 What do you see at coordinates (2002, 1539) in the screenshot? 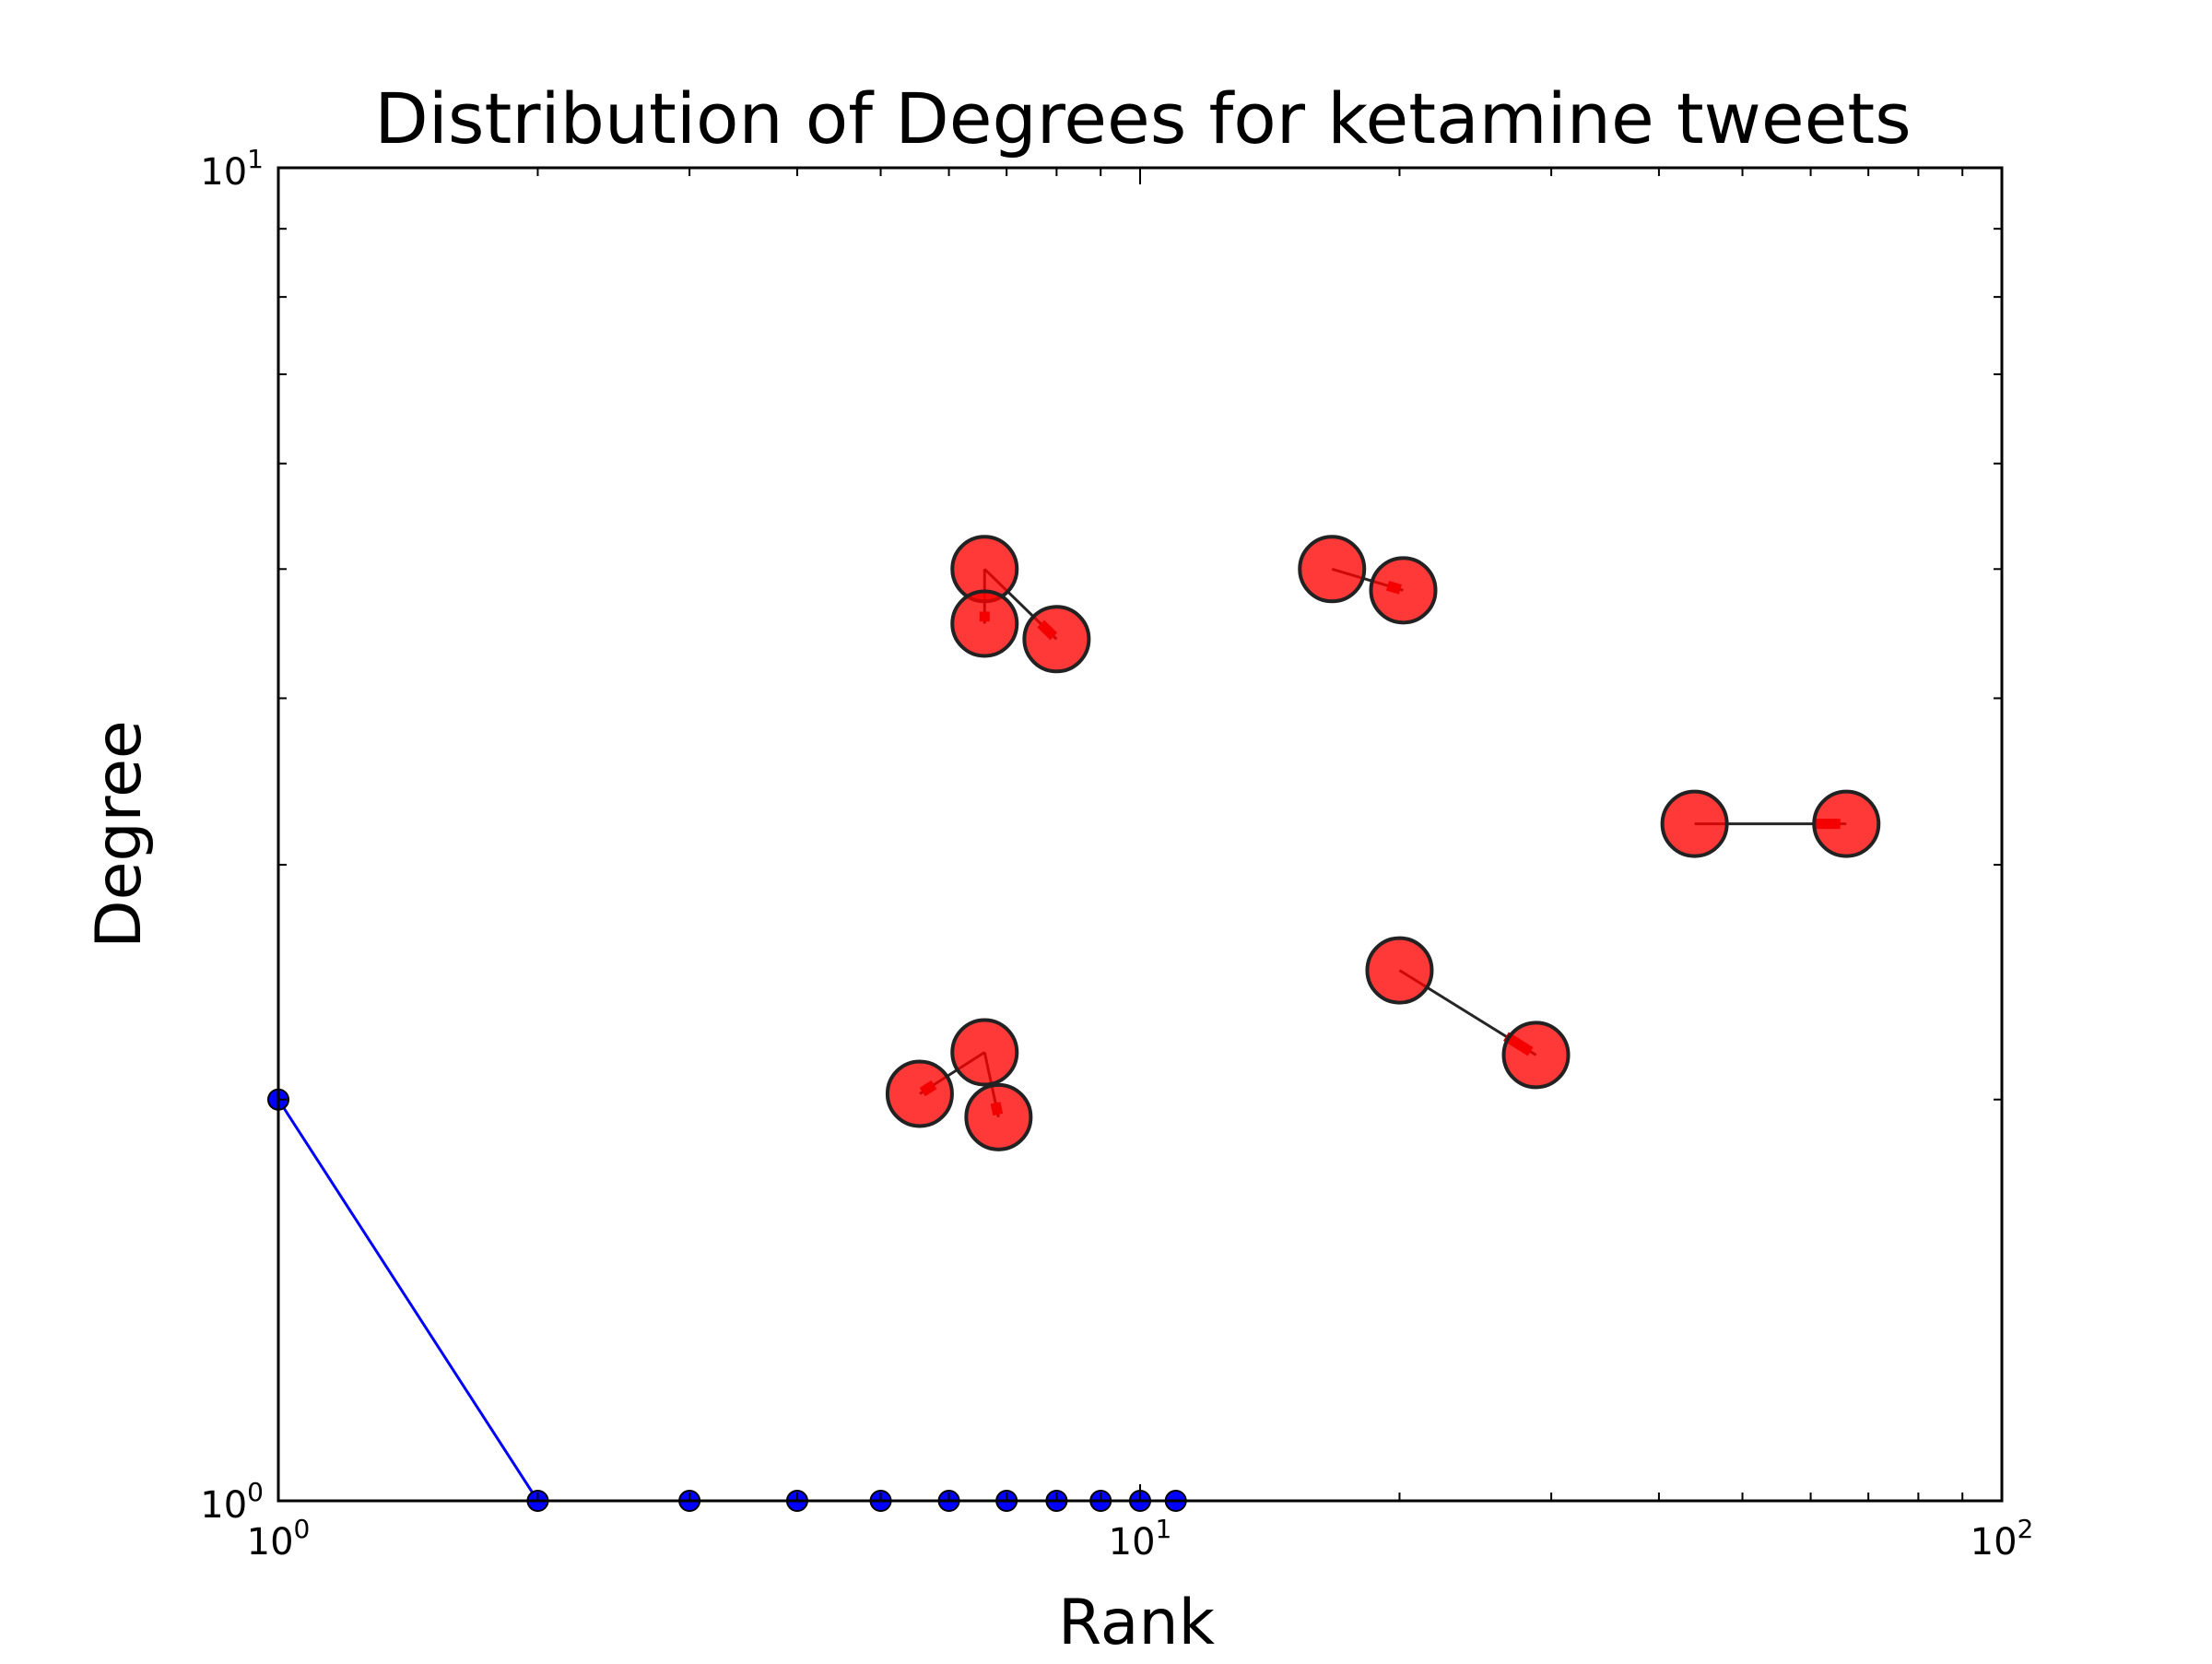
I see `x-tick-label: 10²` at bounding box center [2002, 1539].